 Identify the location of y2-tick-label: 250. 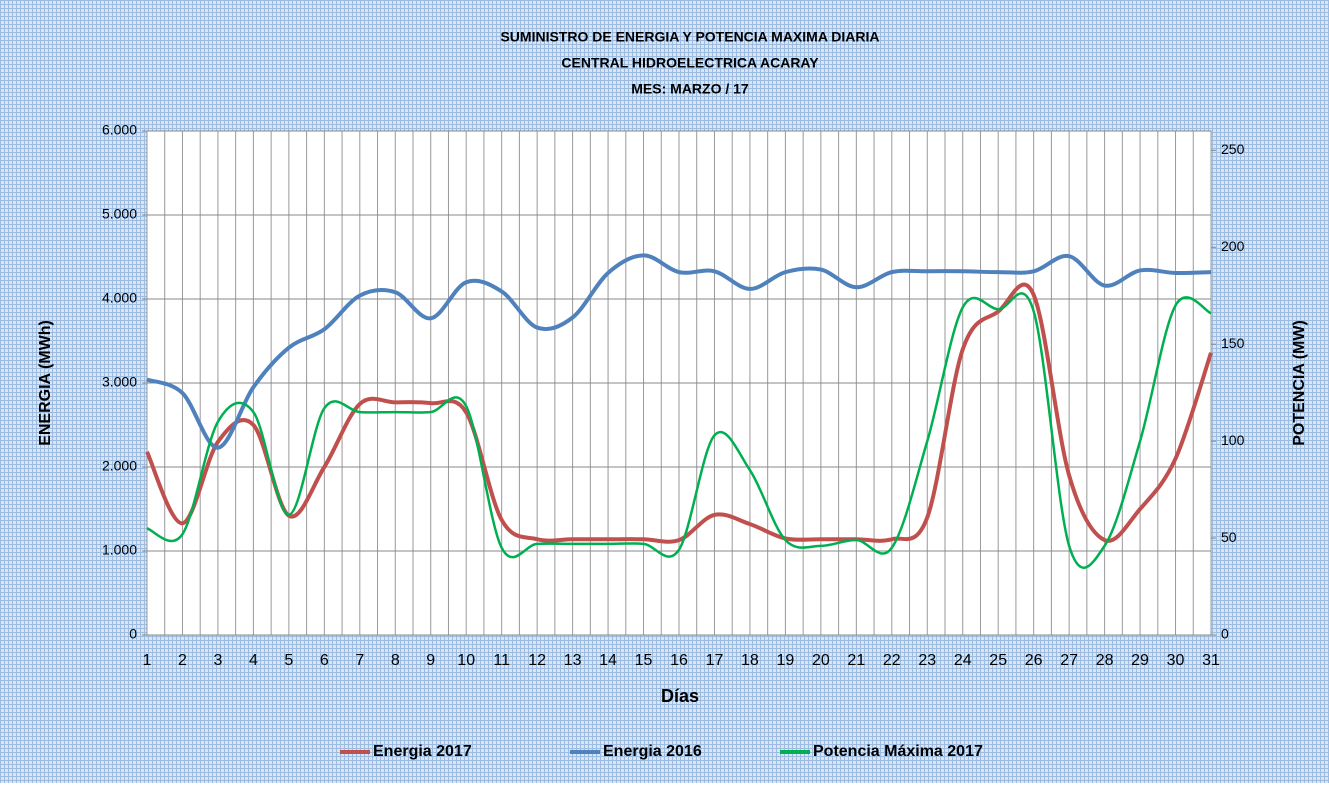
(1233, 149).